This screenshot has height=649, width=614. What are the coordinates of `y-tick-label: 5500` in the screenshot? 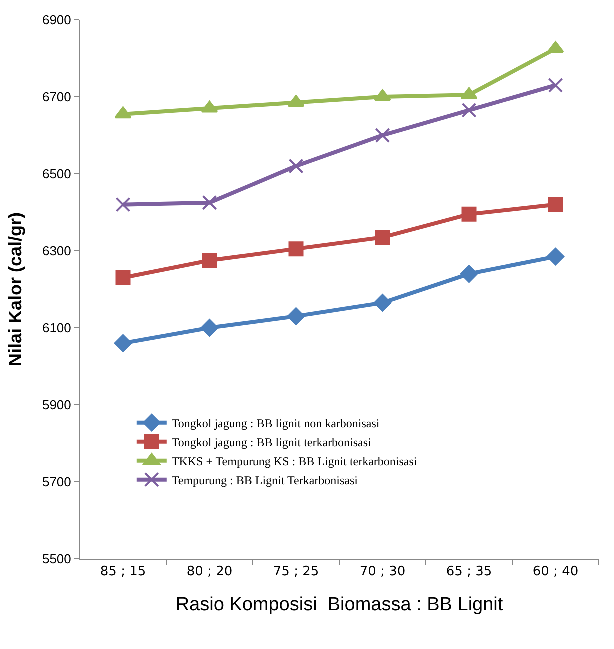 It's located at (57, 559).